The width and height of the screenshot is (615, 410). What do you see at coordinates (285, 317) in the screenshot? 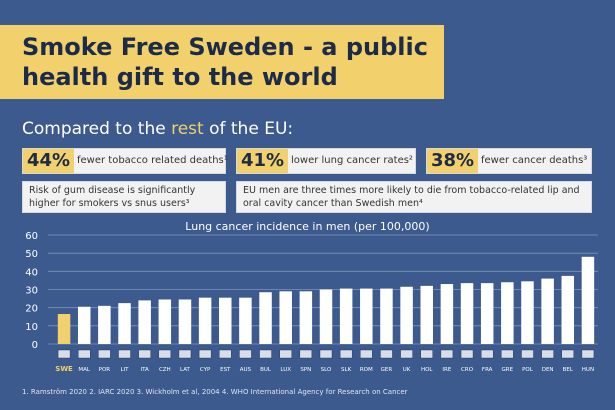
I see `bar-lux` at bounding box center [285, 317].